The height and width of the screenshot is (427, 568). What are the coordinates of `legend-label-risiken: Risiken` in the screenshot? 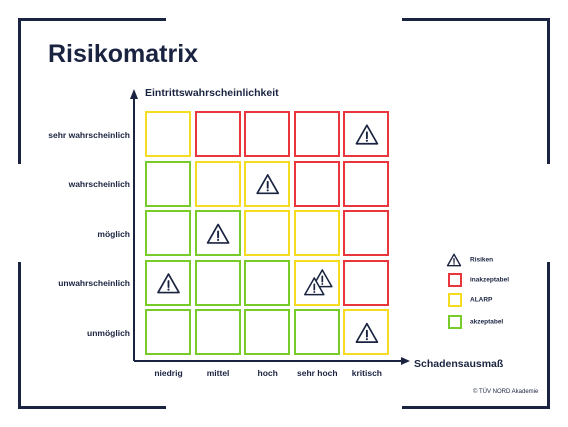 It's located at (482, 260).